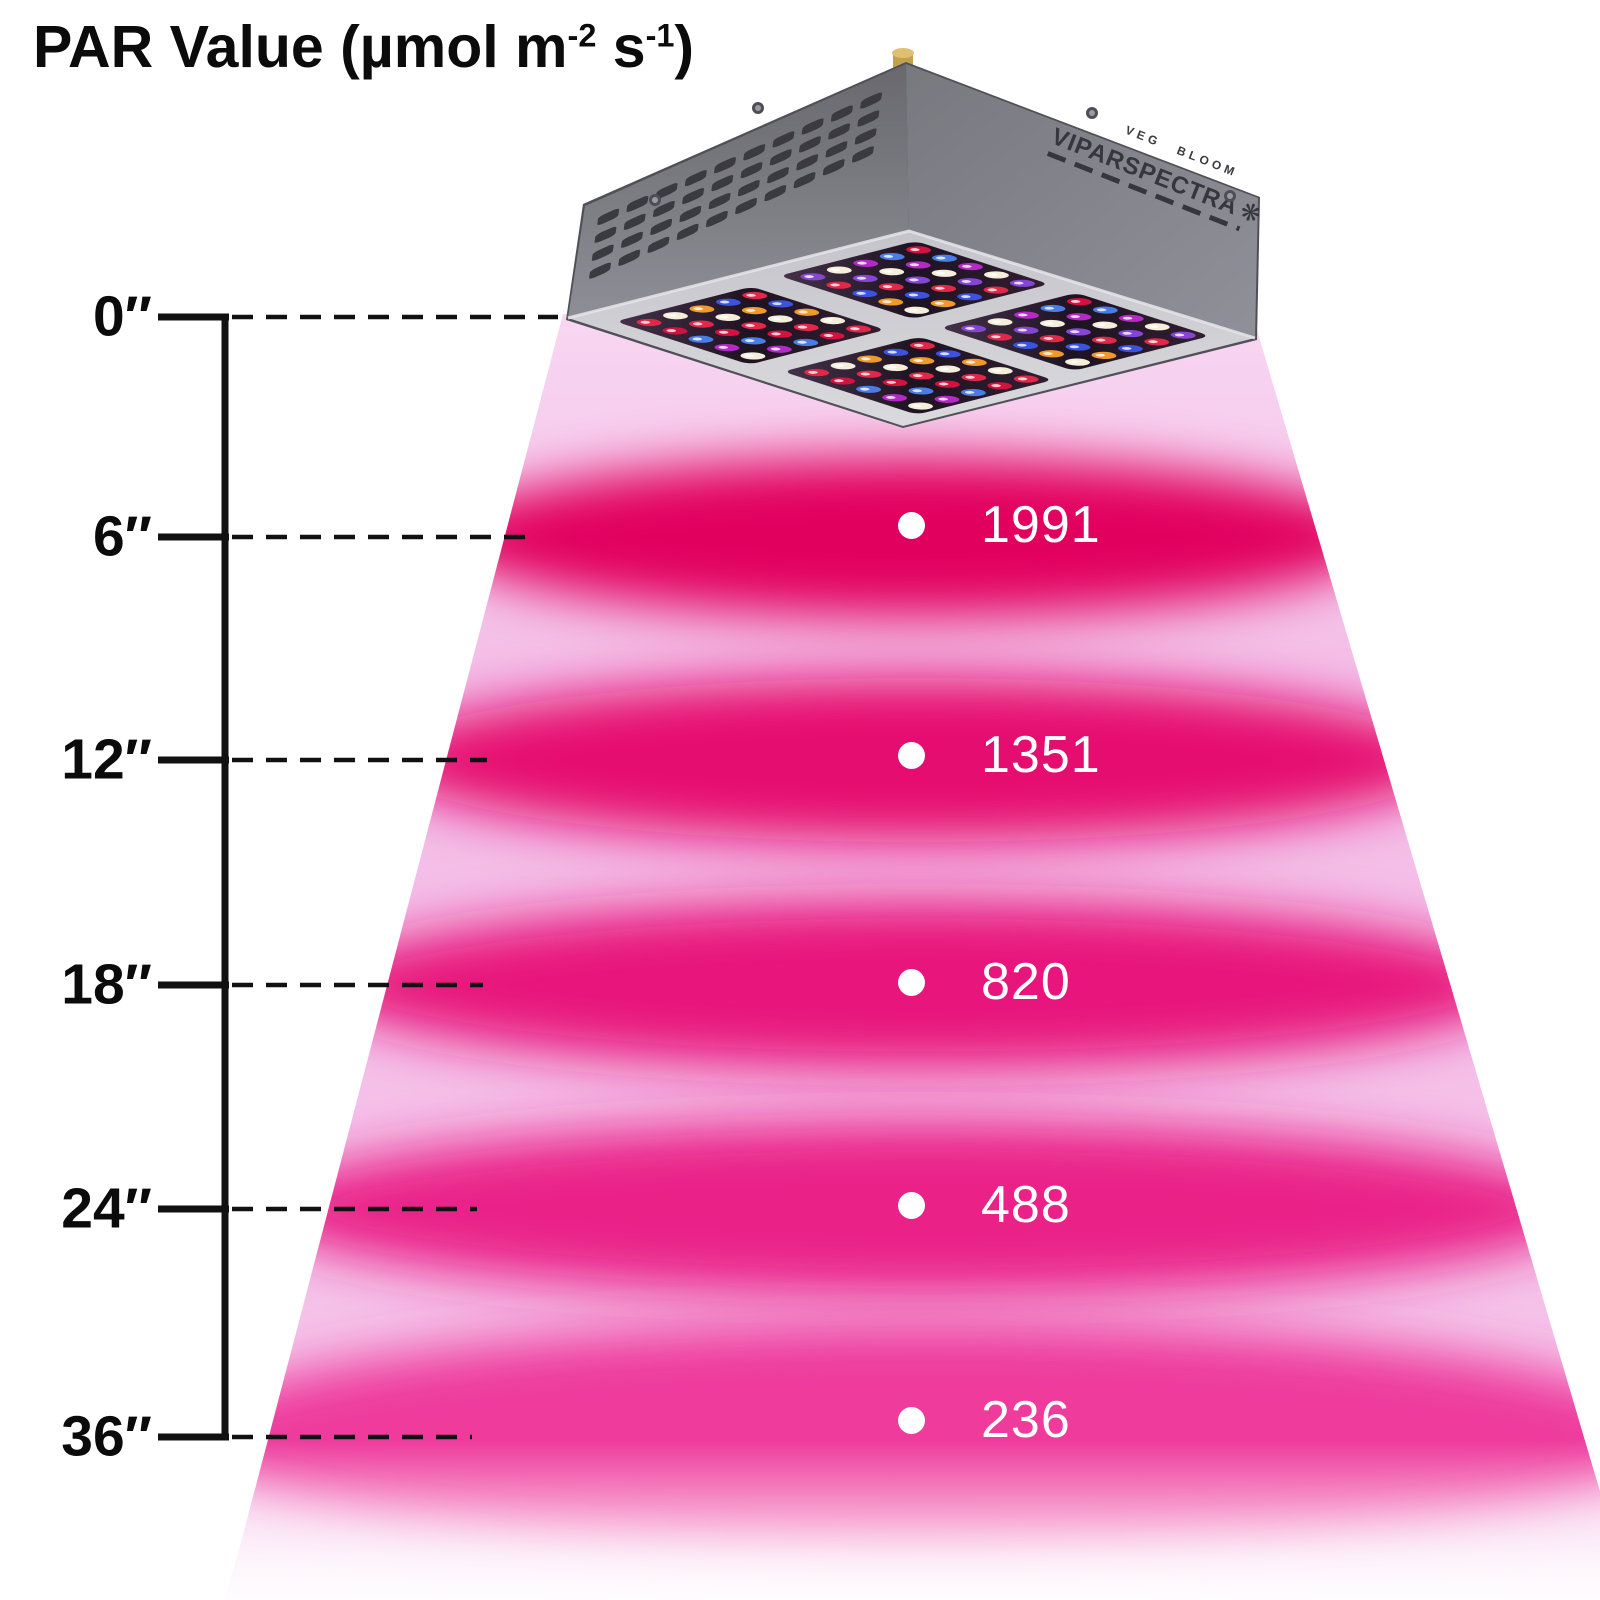  Describe the element at coordinates (911, 284) in the screenshot. I see `bottom-face-rim-highlight` at that location.